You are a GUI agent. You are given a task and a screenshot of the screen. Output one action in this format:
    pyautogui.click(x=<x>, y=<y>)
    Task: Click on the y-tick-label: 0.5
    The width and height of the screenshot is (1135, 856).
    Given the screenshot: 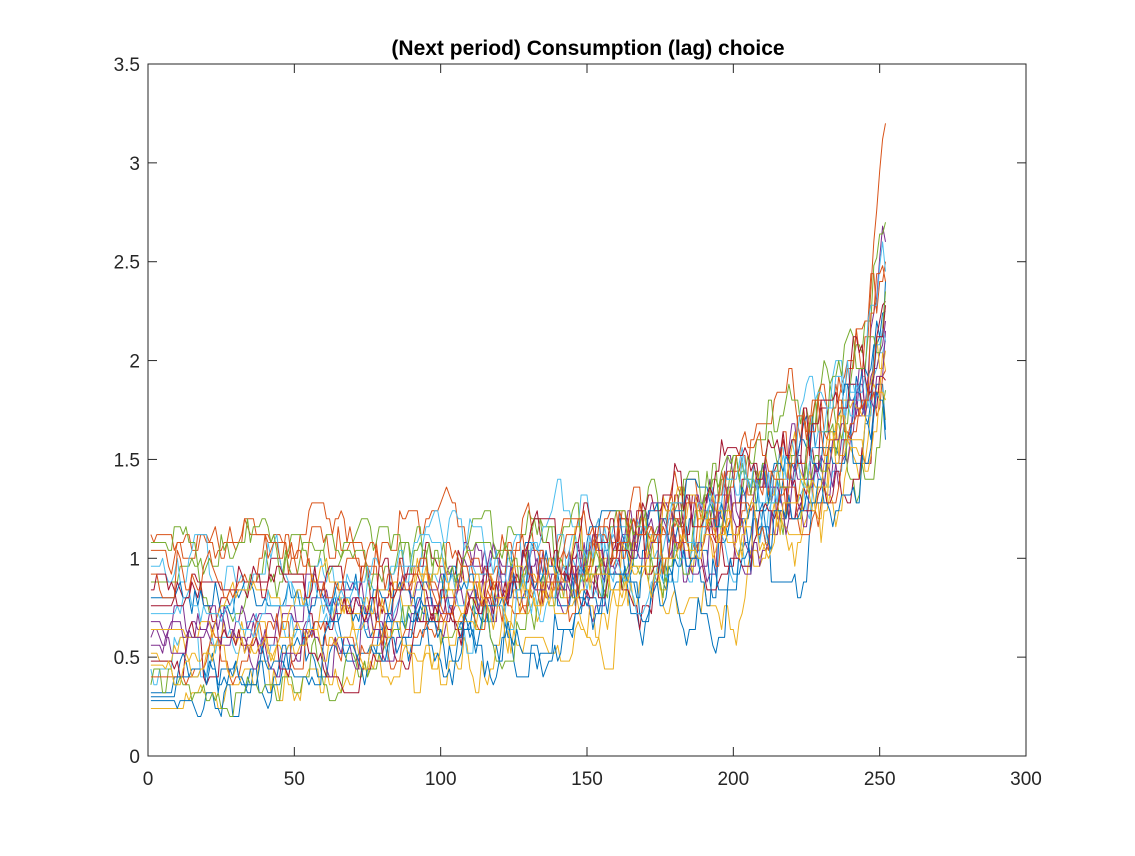 What is the action you would take?
    pyautogui.click(x=127, y=658)
    